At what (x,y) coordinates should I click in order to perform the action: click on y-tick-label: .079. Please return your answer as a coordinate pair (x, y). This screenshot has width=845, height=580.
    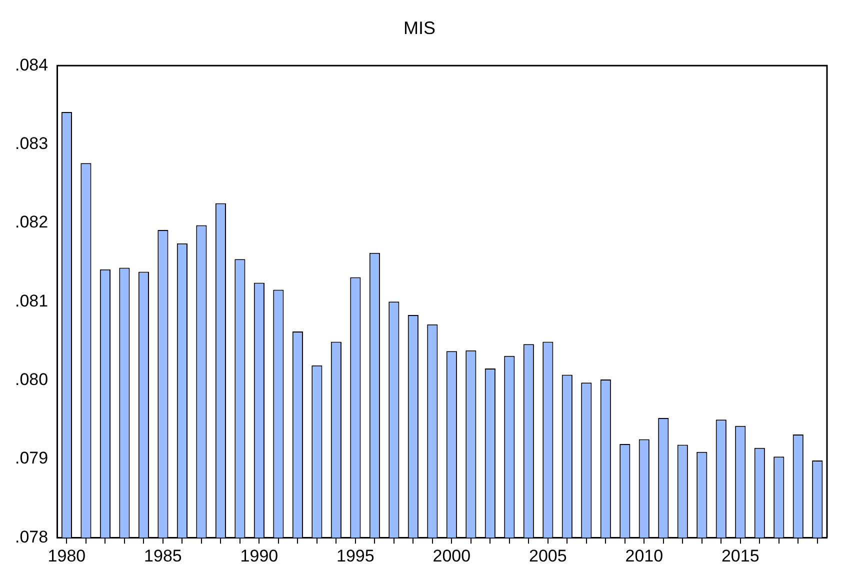
    Looking at the image, I should click on (31, 458).